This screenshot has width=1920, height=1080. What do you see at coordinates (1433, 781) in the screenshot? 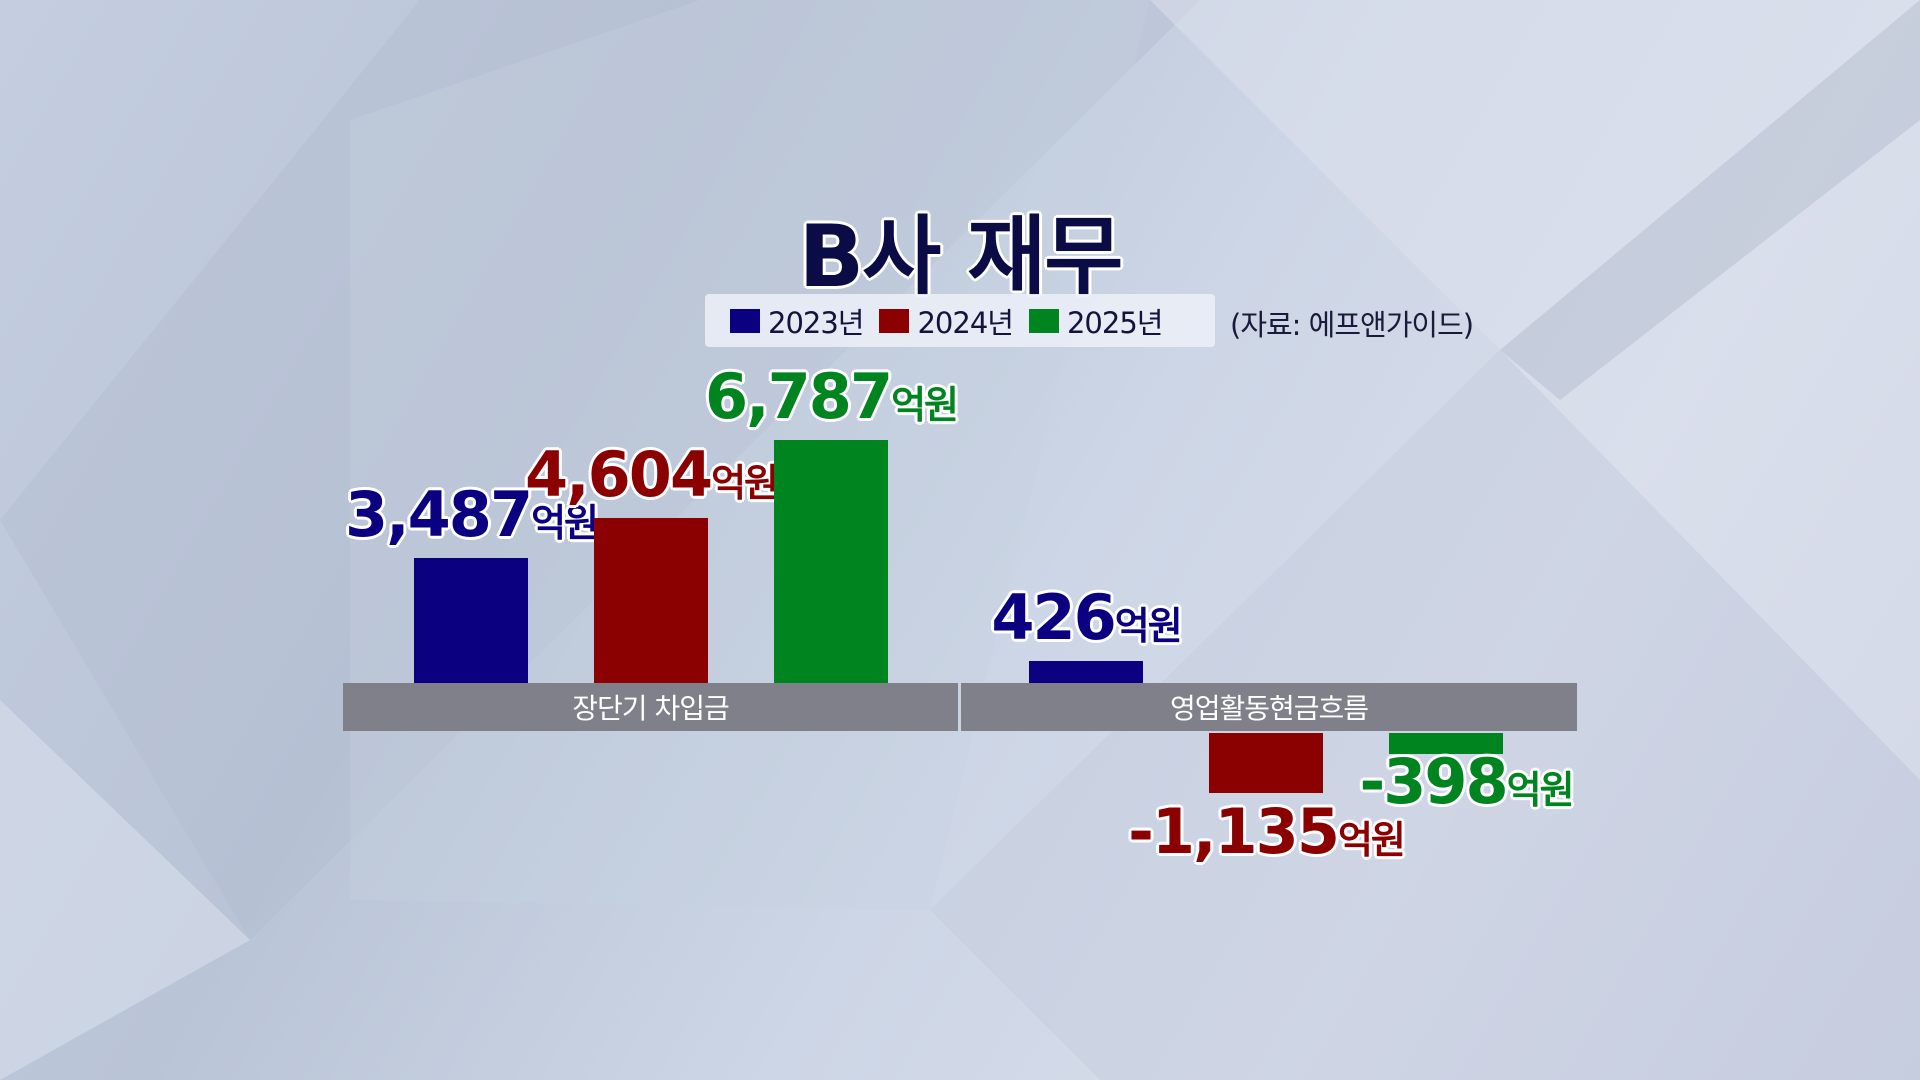
I see `data-label-value: -398` at bounding box center [1433, 781].